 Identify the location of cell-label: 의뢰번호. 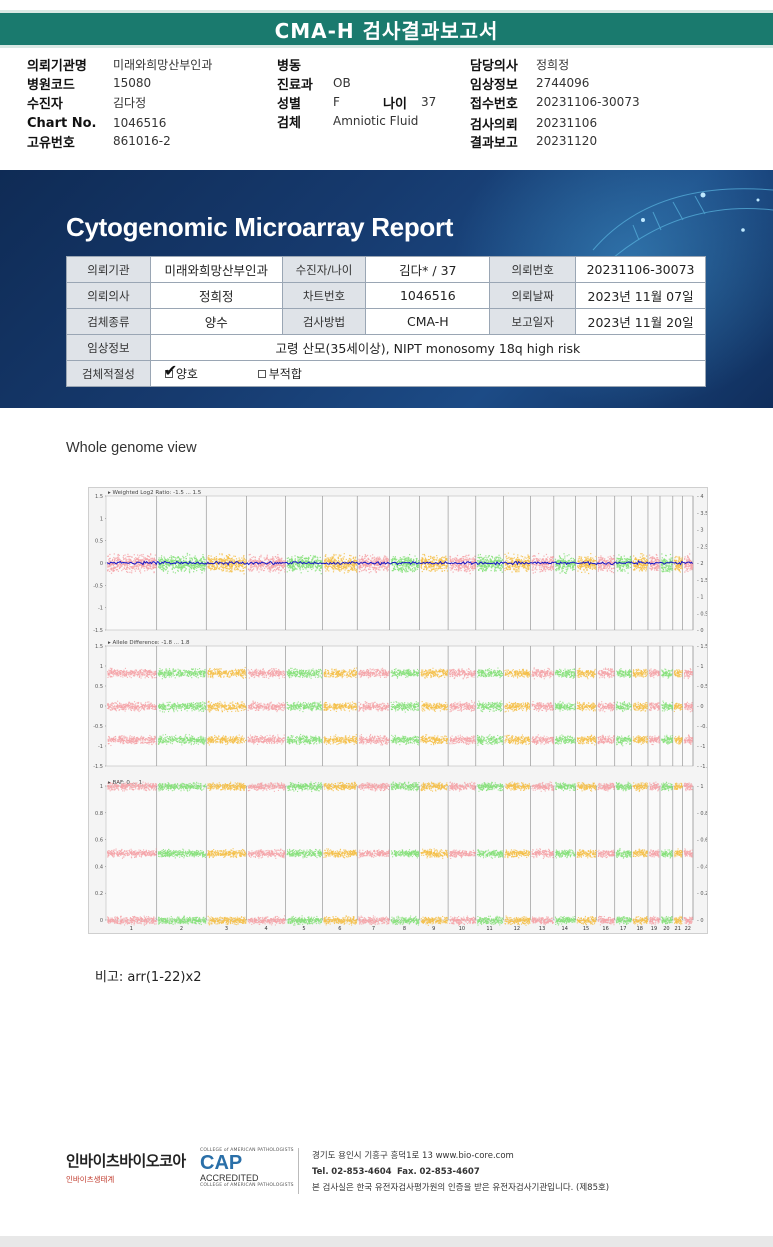
(533, 269).